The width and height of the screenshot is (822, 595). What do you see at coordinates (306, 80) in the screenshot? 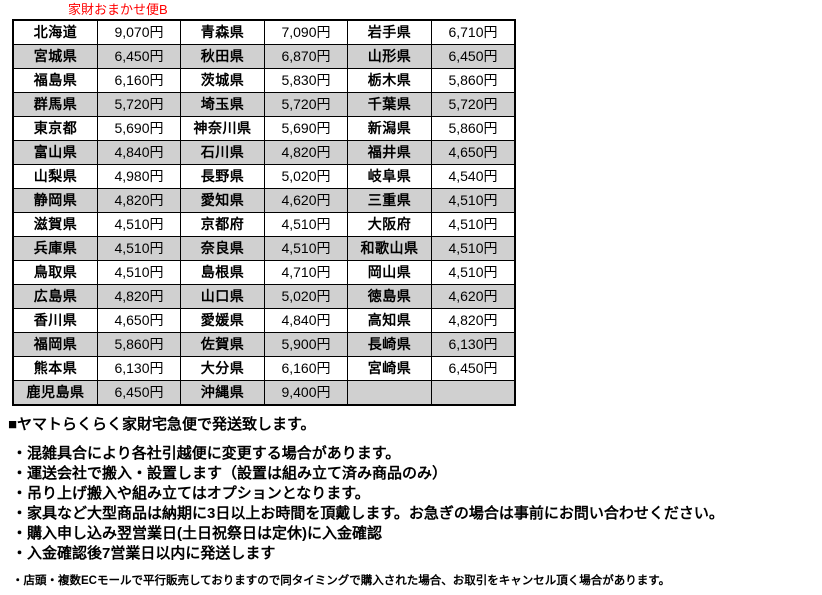
I see `fee-cell: 5,830円` at bounding box center [306, 80].